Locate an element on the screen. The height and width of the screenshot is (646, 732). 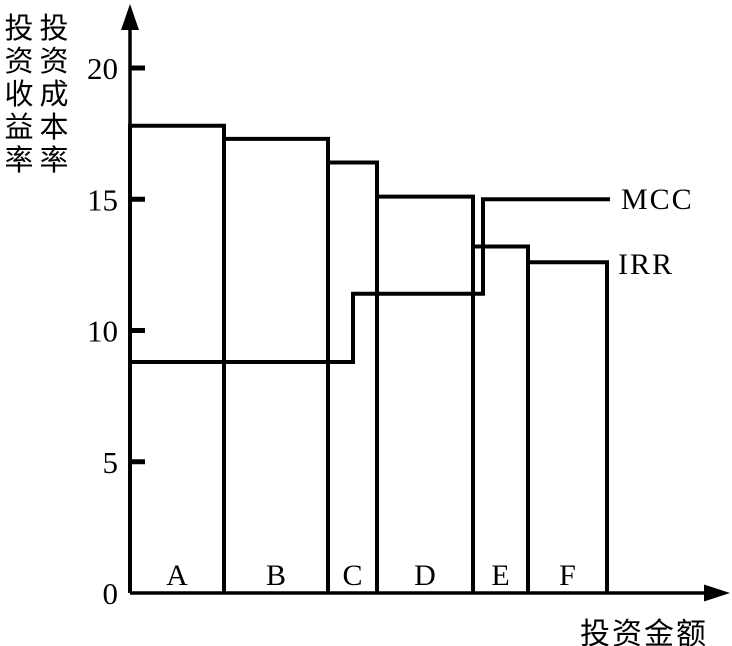
bar-E is located at coordinates (500, 418).